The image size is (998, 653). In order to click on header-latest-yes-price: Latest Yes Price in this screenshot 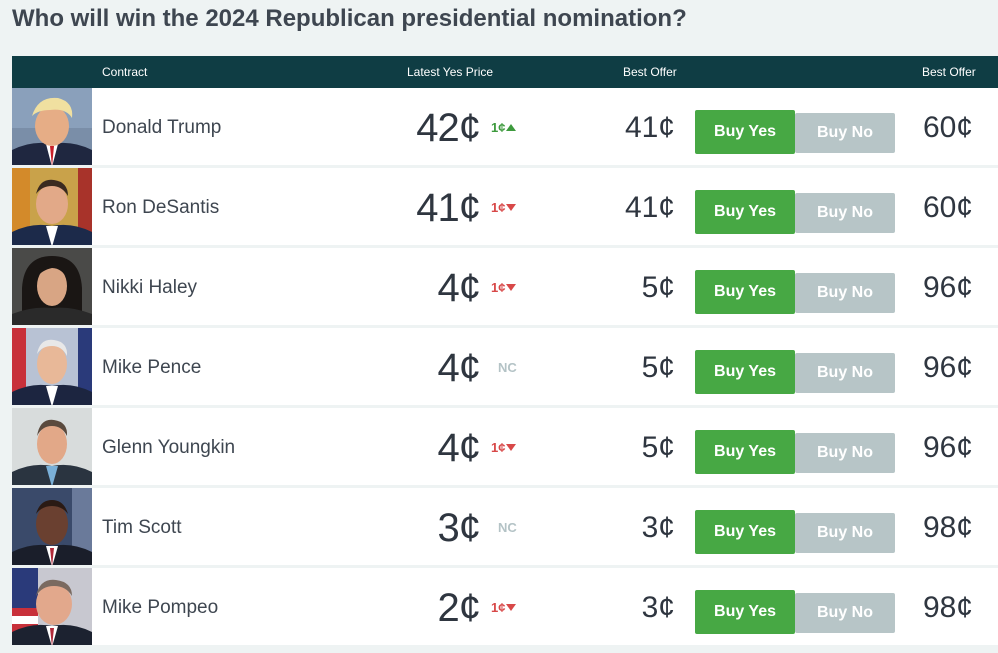, I will do `click(450, 72)`.